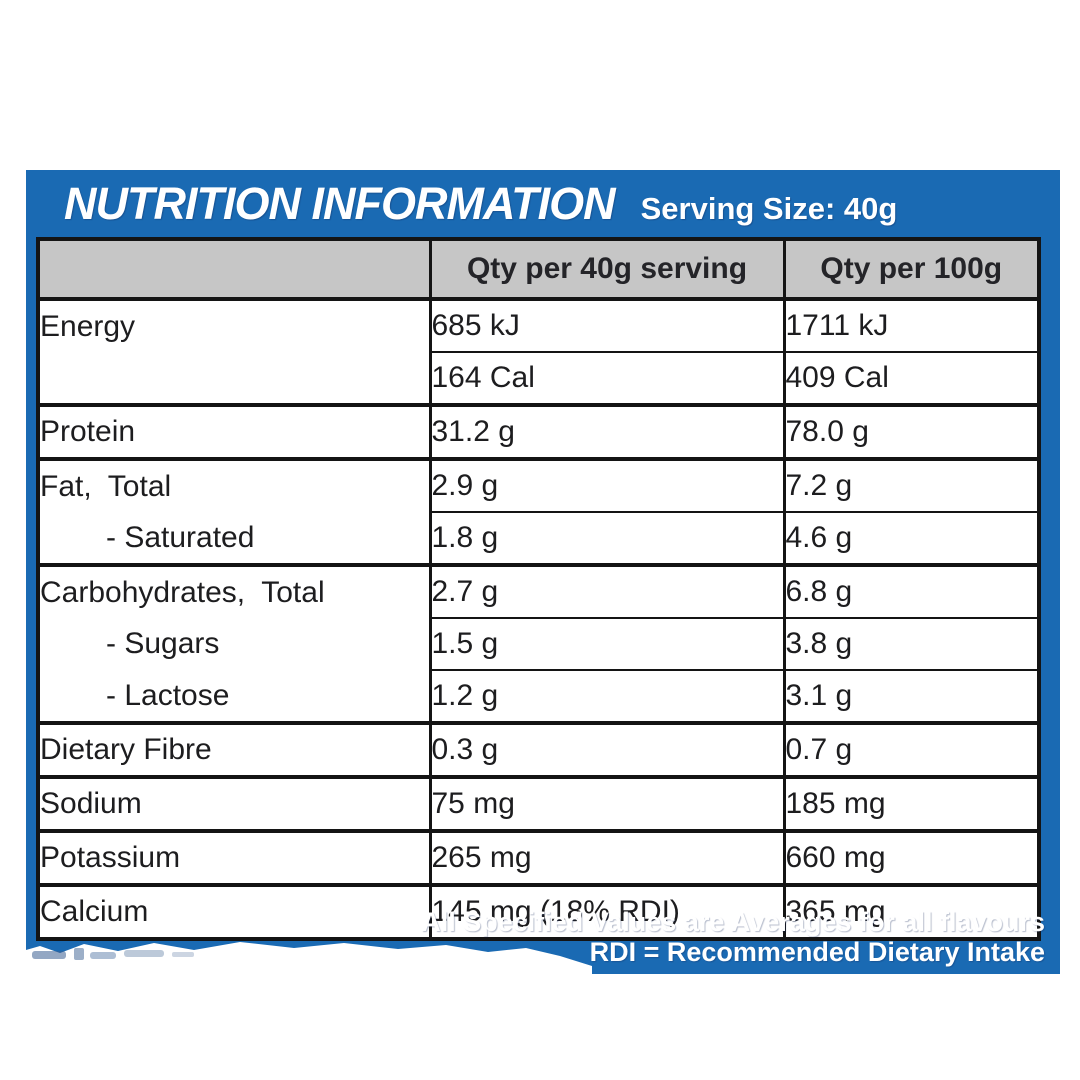 The height and width of the screenshot is (1080, 1080). Describe the element at coordinates (606, 696) in the screenshot. I see `qty-40g-cell: 1.2 g` at that location.